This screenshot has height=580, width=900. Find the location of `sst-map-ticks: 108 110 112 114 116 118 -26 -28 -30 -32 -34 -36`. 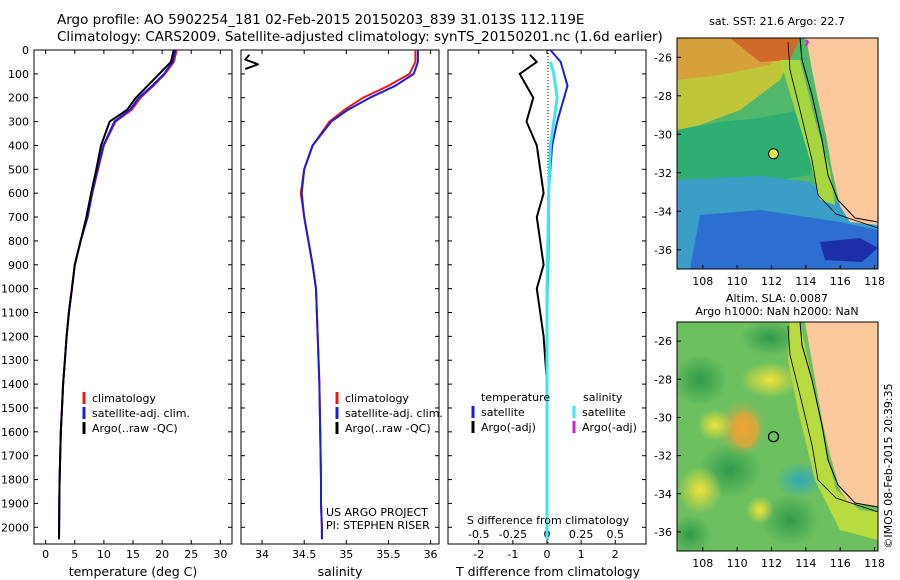

sst-map-ticks: 108 110 112 114 116 118 -26 -28 -30 -32 -34 -36 is located at coordinates (769, 169).